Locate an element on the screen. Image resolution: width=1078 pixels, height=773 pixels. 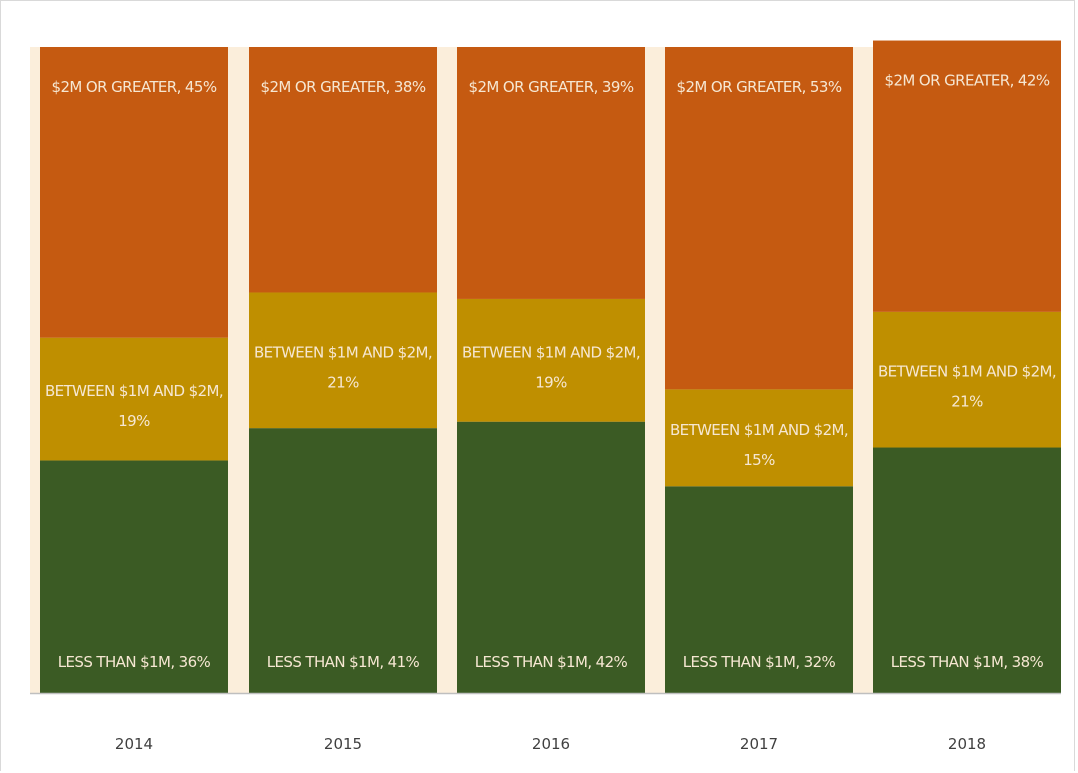
x-tick-label-2014: 2014 is located at coordinates (134, 744).